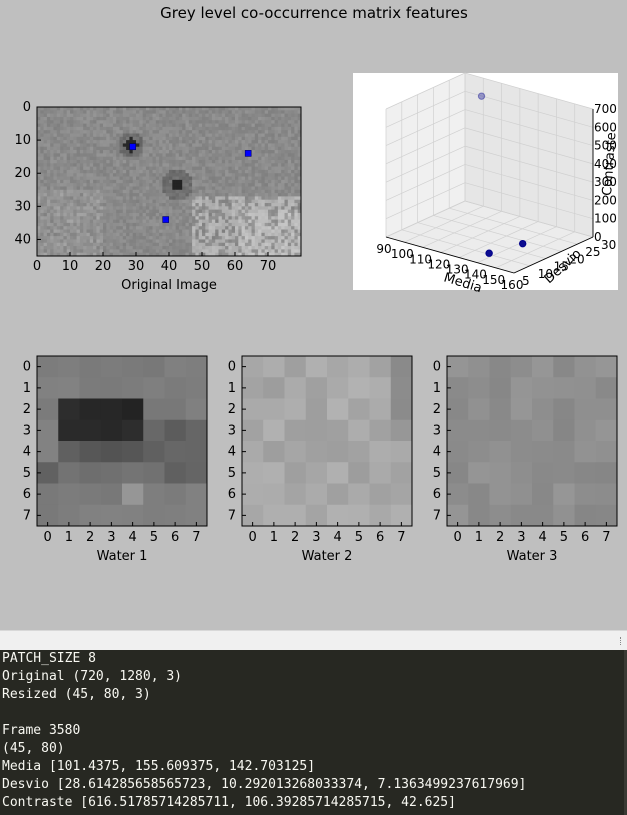  Describe the element at coordinates (70, 266) in the screenshot. I see `original-xtick: 10` at that location.